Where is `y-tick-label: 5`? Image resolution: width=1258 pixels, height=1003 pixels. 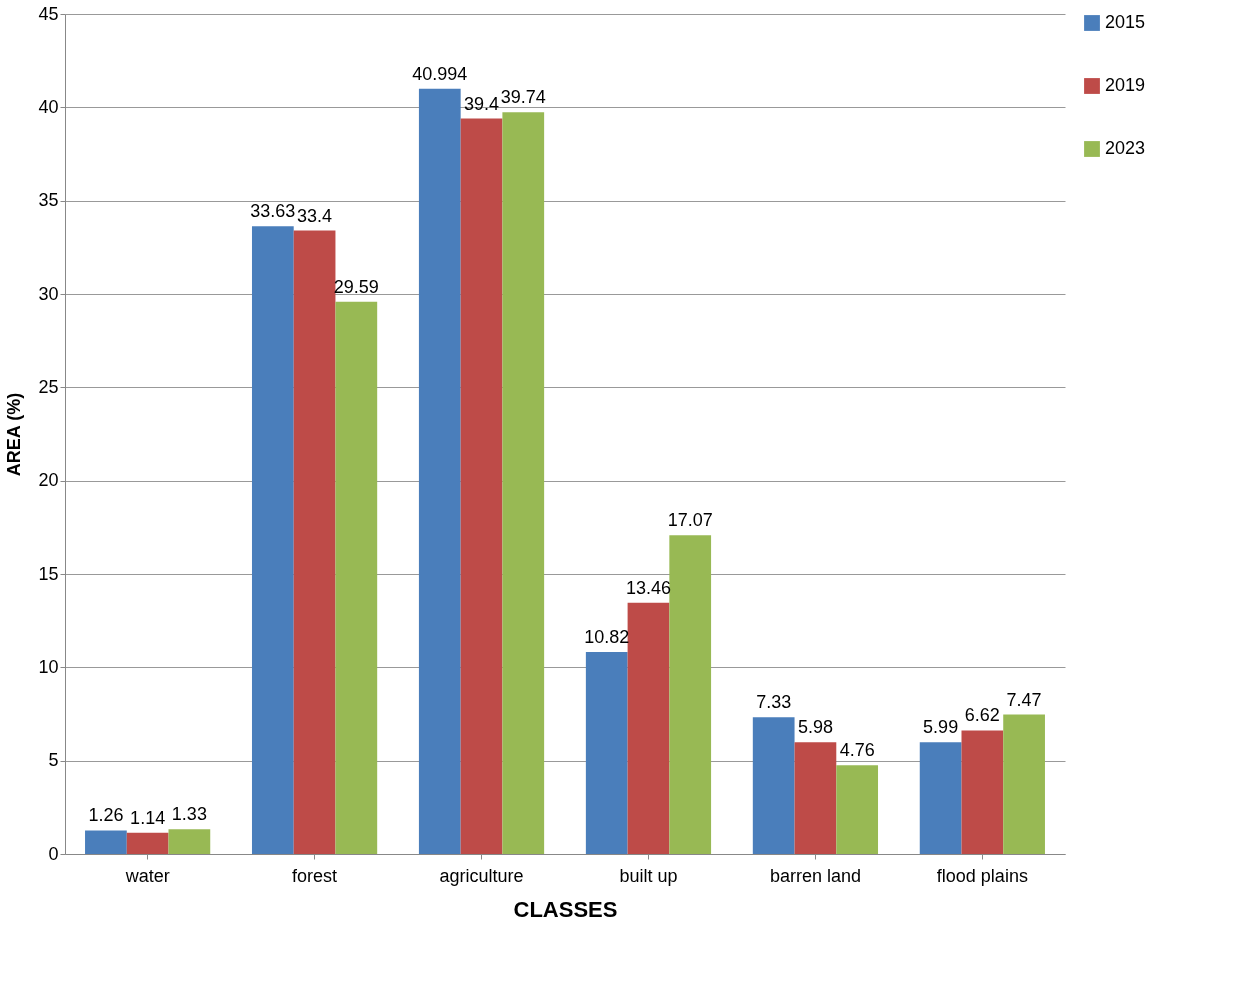 y-tick-label: 5 is located at coordinates (53, 760).